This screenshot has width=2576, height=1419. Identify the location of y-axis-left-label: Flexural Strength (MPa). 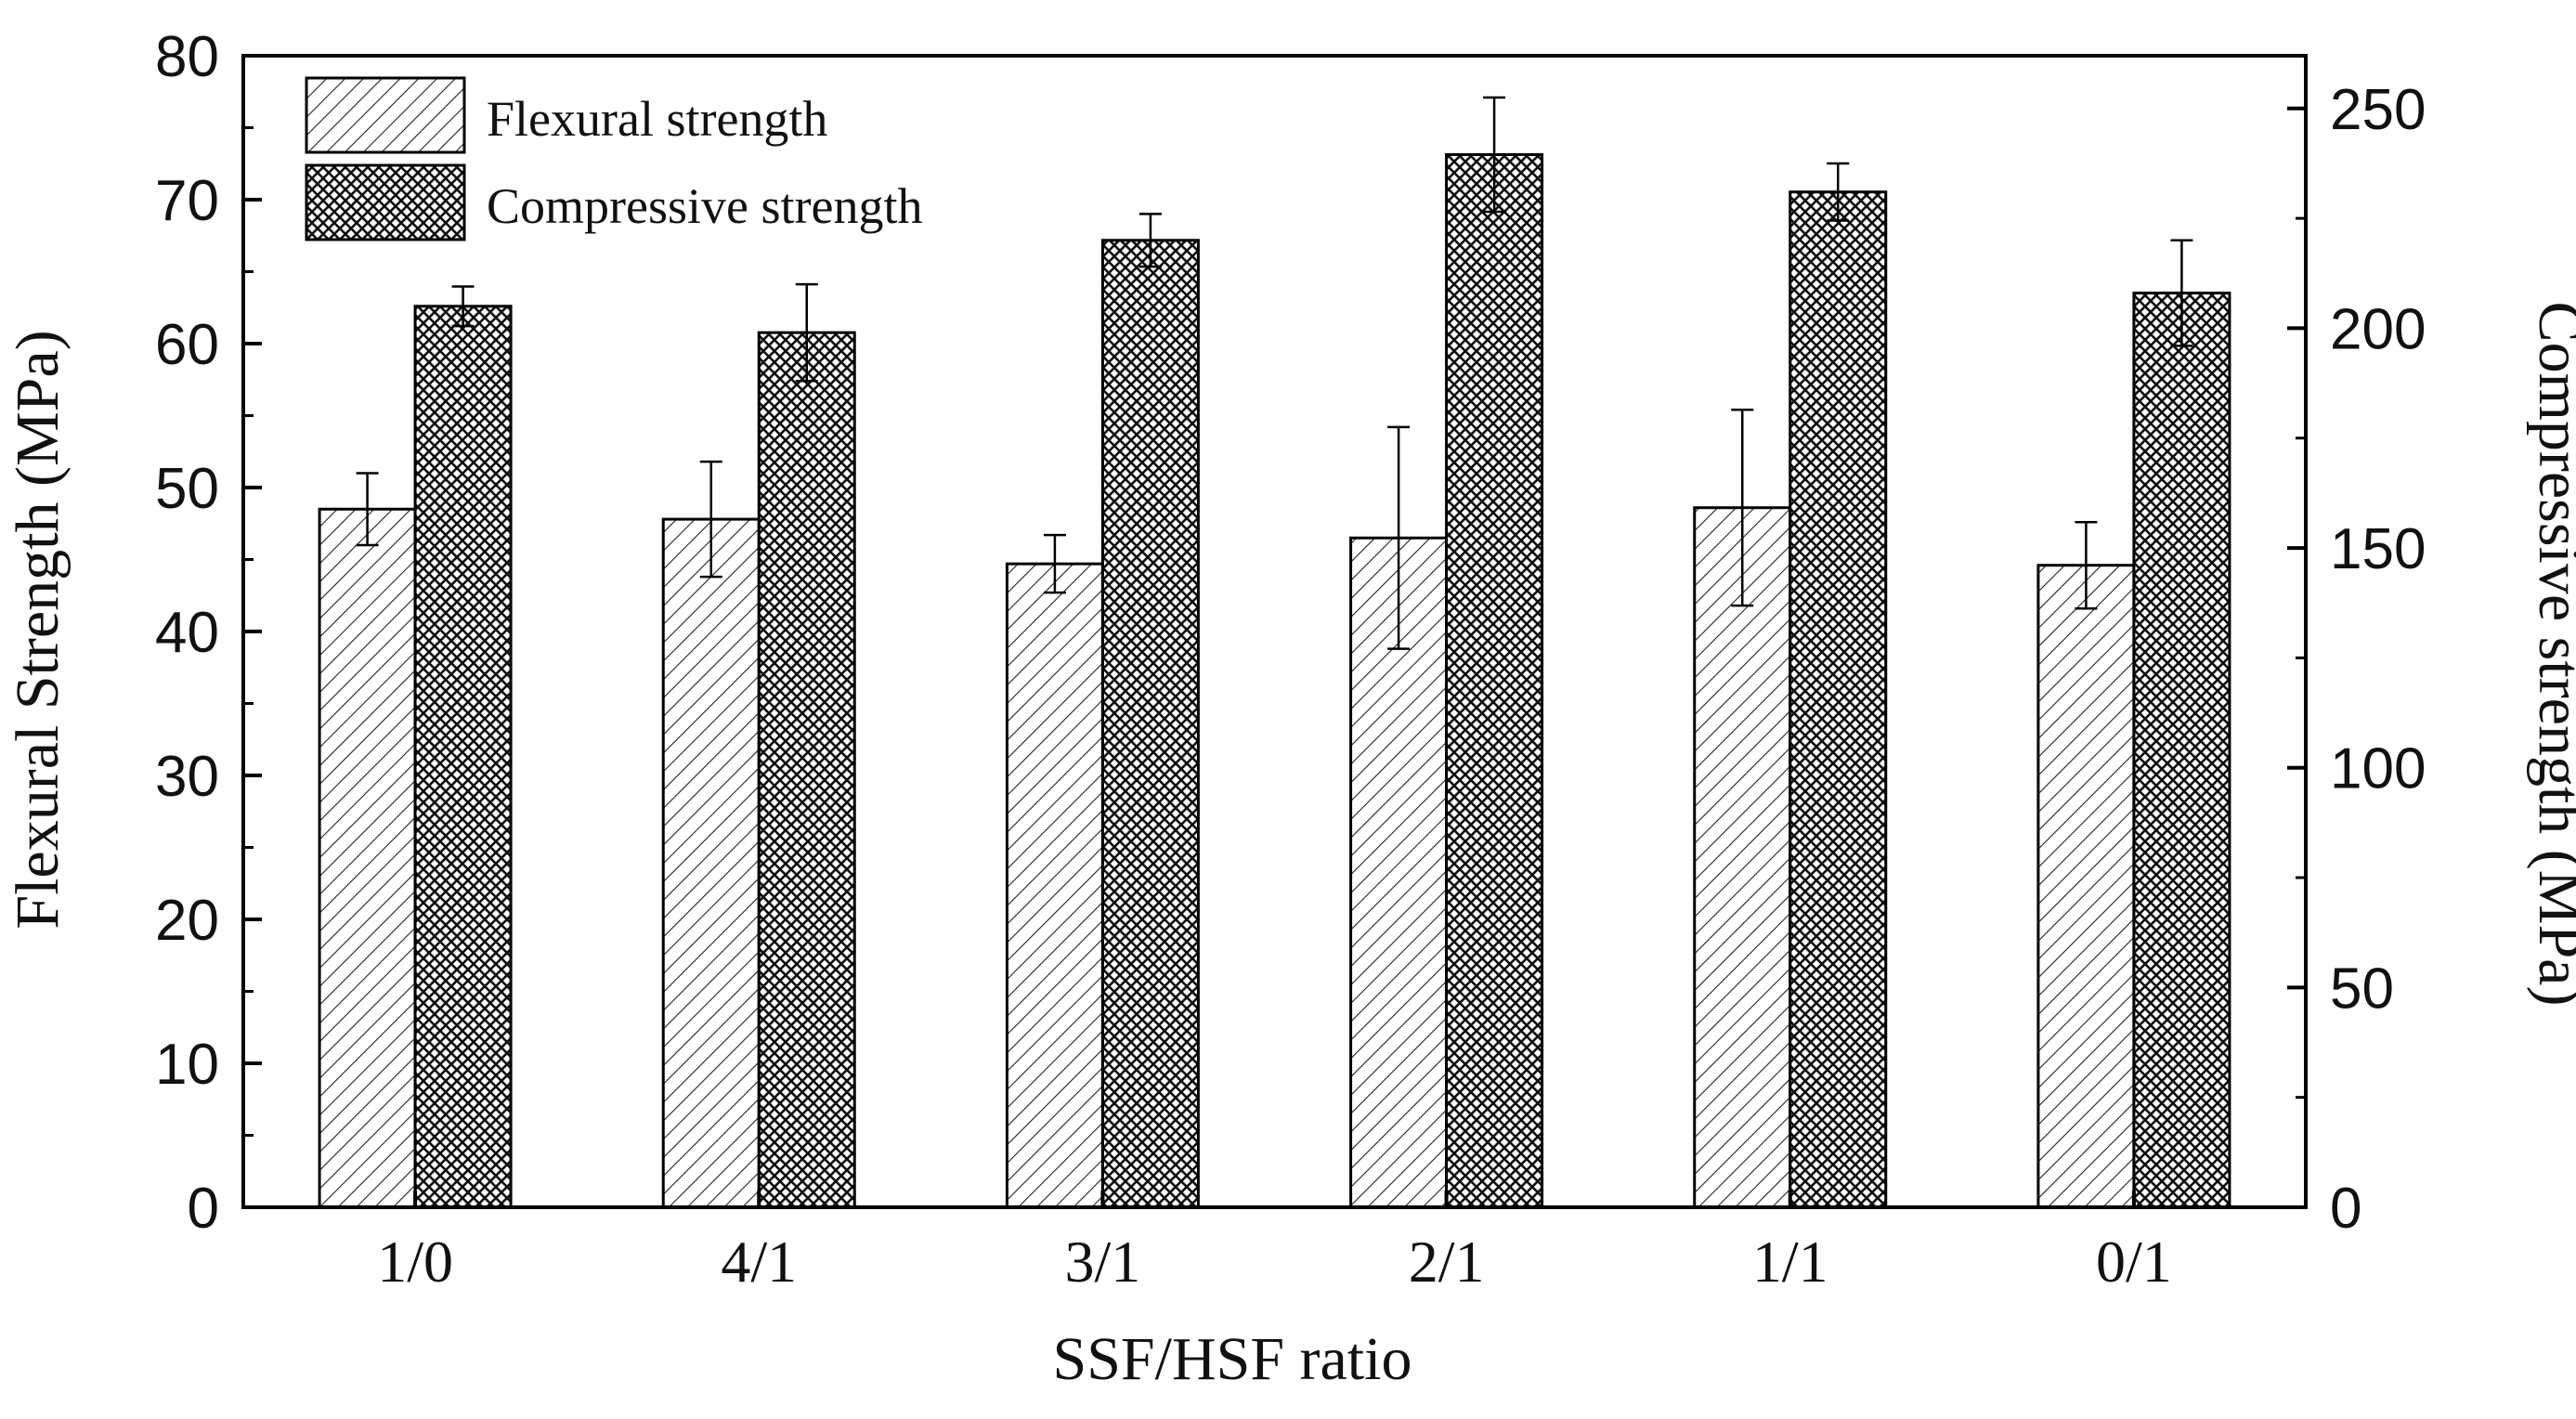
(38, 629).